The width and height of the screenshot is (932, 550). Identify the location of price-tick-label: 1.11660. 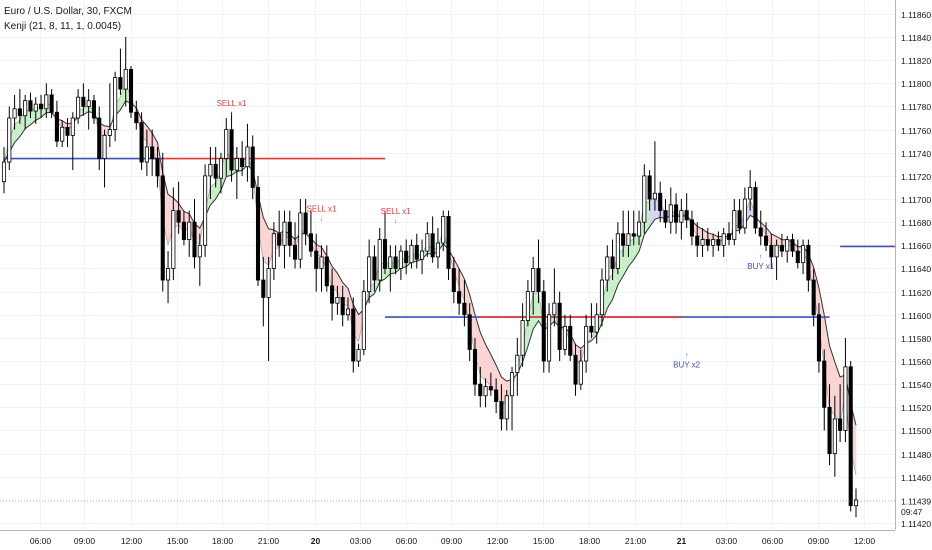
(916, 246).